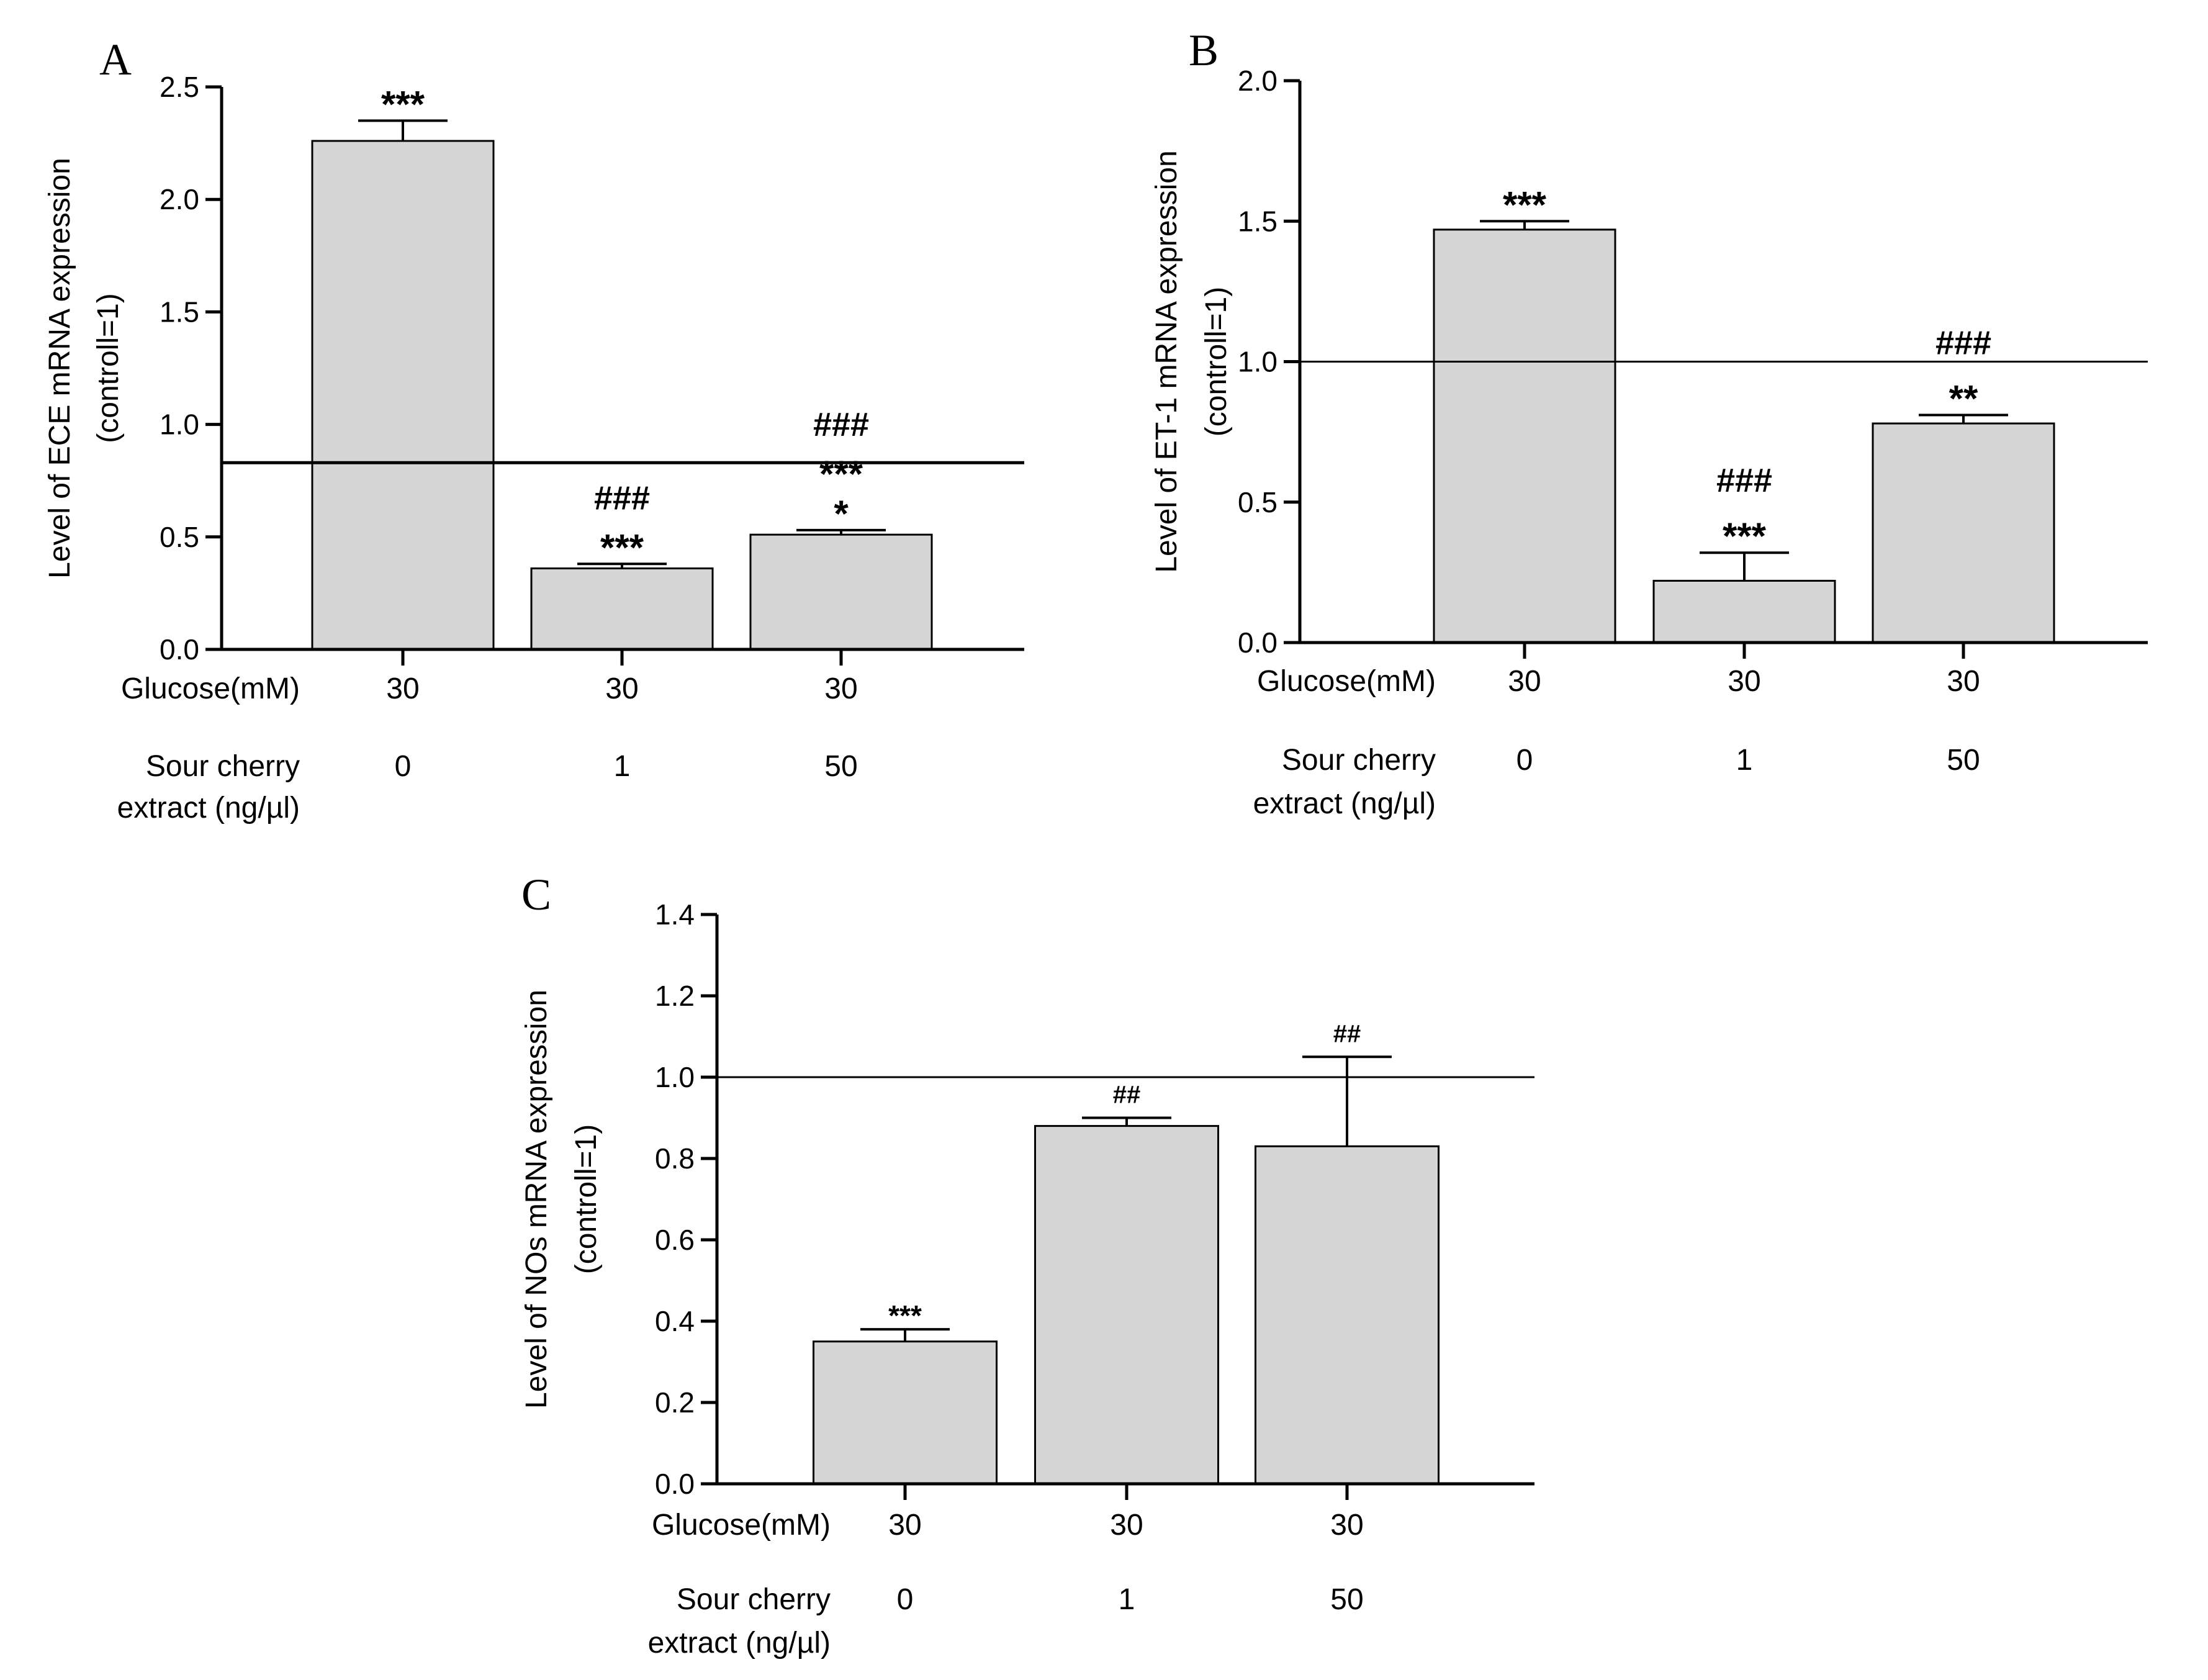 The width and height of the screenshot is (2208, 1680). I want to click on significance-label: **, so click(1963, 398).